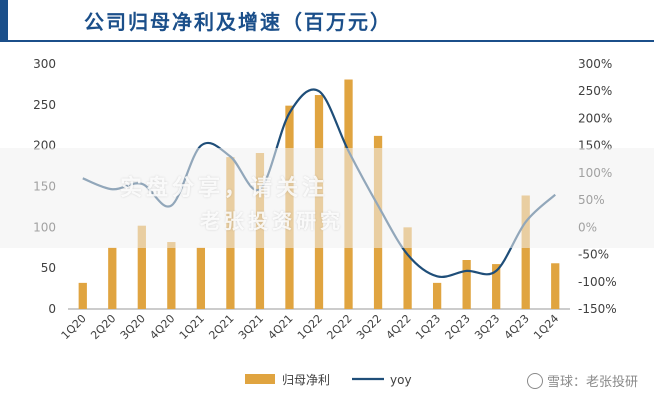  Describe the element at coordinates (112, 278) in the screenshot. I see `bar-2Q20` at that location.